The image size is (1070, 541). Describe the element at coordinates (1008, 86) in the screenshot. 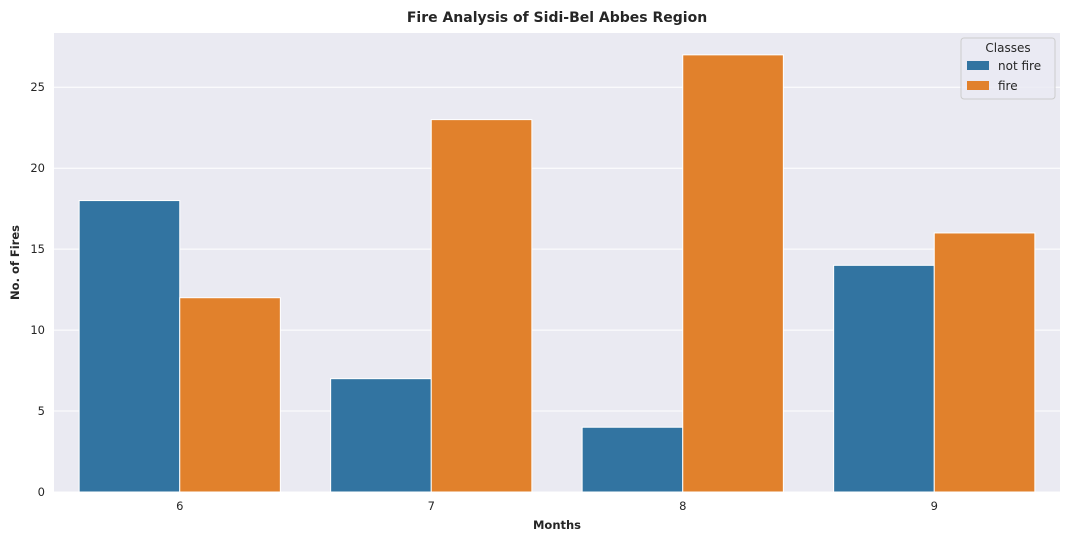

I see `legend-entry: fire` at that location.